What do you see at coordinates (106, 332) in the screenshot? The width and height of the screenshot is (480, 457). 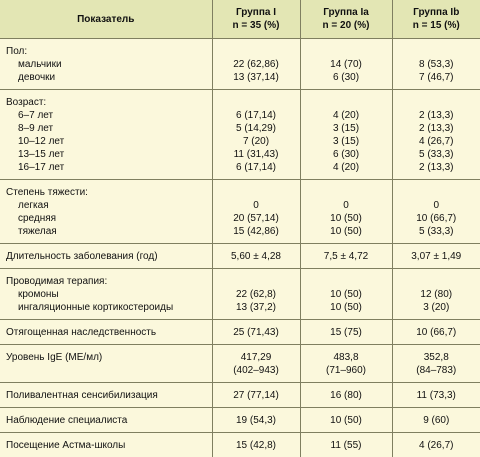 I see `row-label: Отягощенная наследственность` at bounding box center [106, 332].